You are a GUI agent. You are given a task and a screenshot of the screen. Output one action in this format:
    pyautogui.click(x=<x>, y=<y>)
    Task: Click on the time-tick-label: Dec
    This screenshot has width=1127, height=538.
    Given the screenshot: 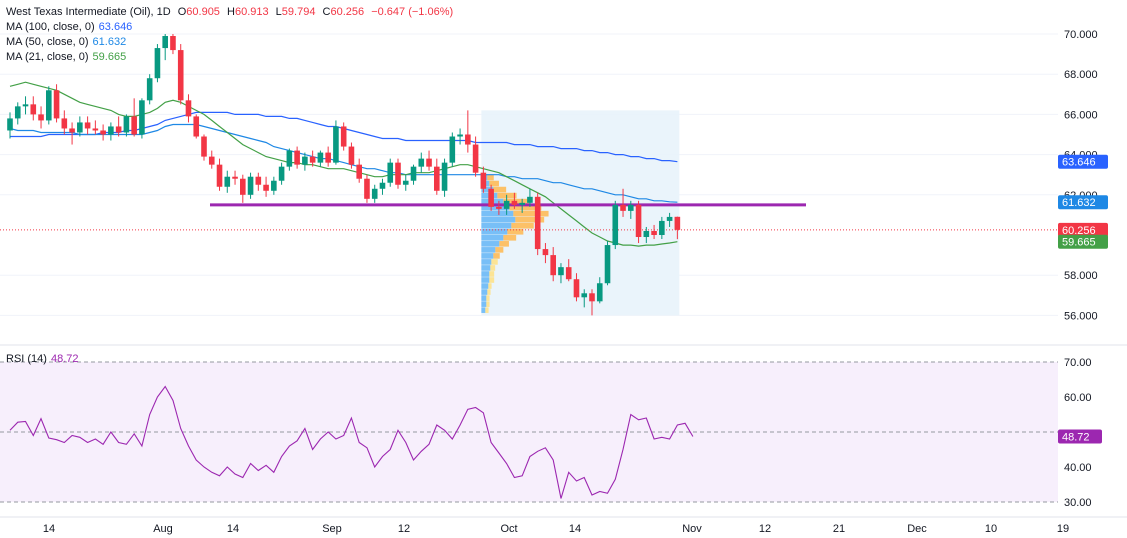 What is the action you would take?
    pyautogui.click(x=917, y=529)
    